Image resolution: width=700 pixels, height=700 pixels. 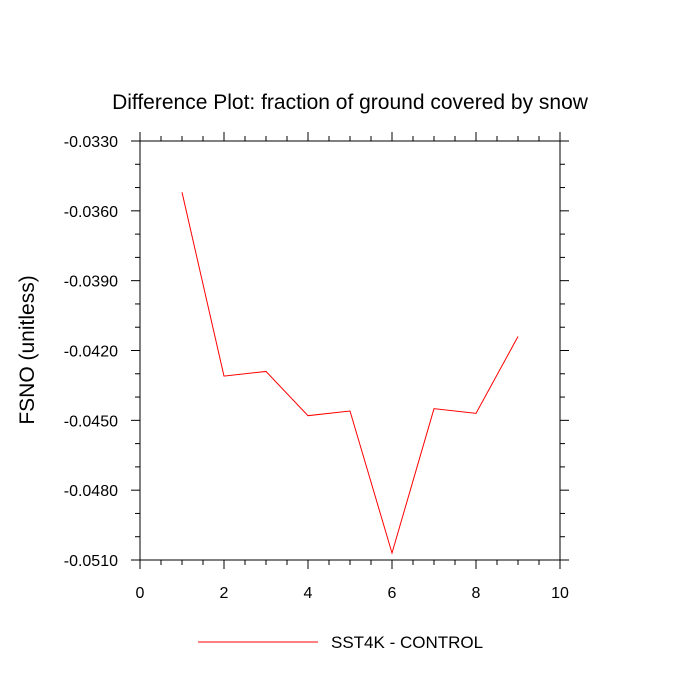 I want to click on y-tick-label: -0.0510, so click(x=91, y=561).